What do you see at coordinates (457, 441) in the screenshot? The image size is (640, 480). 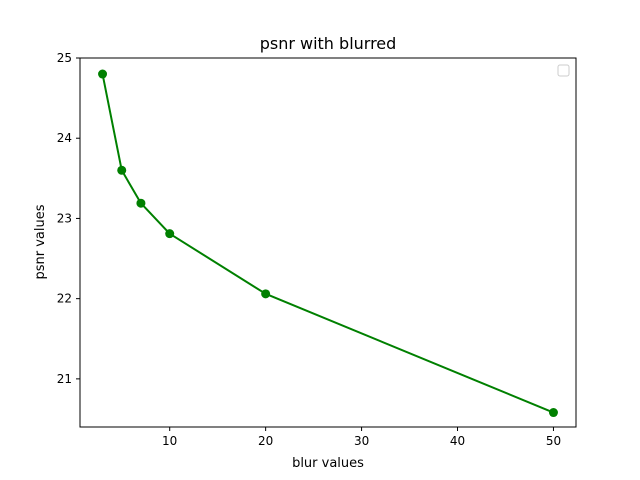 I see `x-tick-label: 40` at bounding box center [457, 441].